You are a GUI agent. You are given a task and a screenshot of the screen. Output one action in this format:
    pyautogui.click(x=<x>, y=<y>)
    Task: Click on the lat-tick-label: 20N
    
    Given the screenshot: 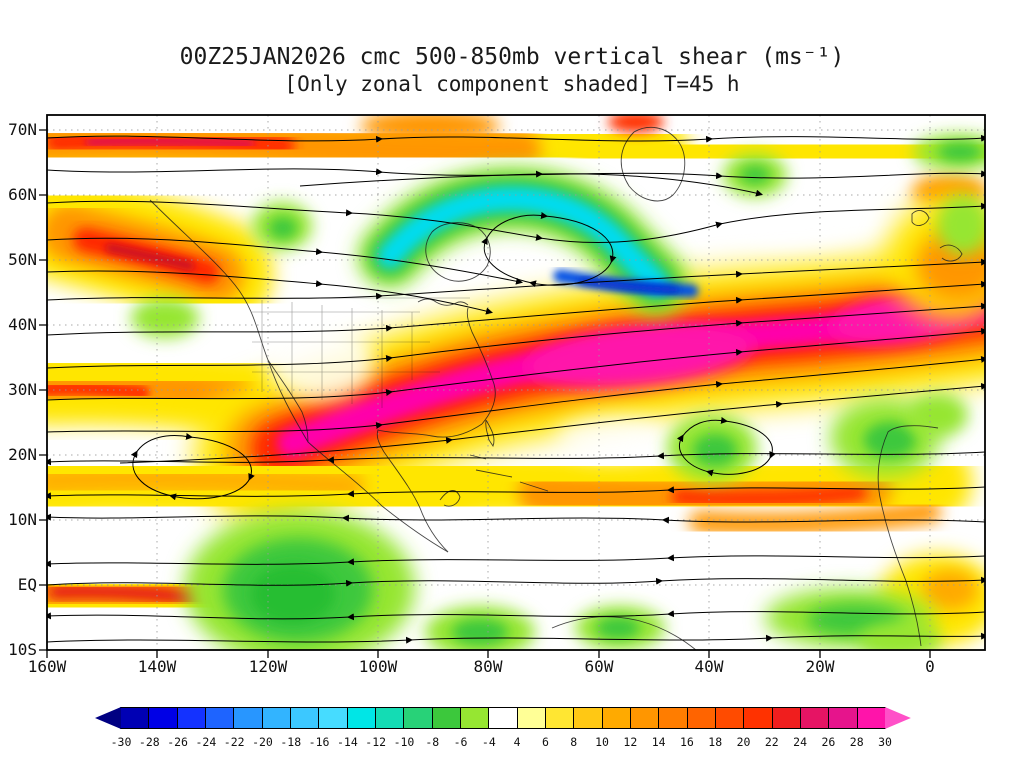 What is the action you would take?
    pyautogui.click(x=22, y=454)
    